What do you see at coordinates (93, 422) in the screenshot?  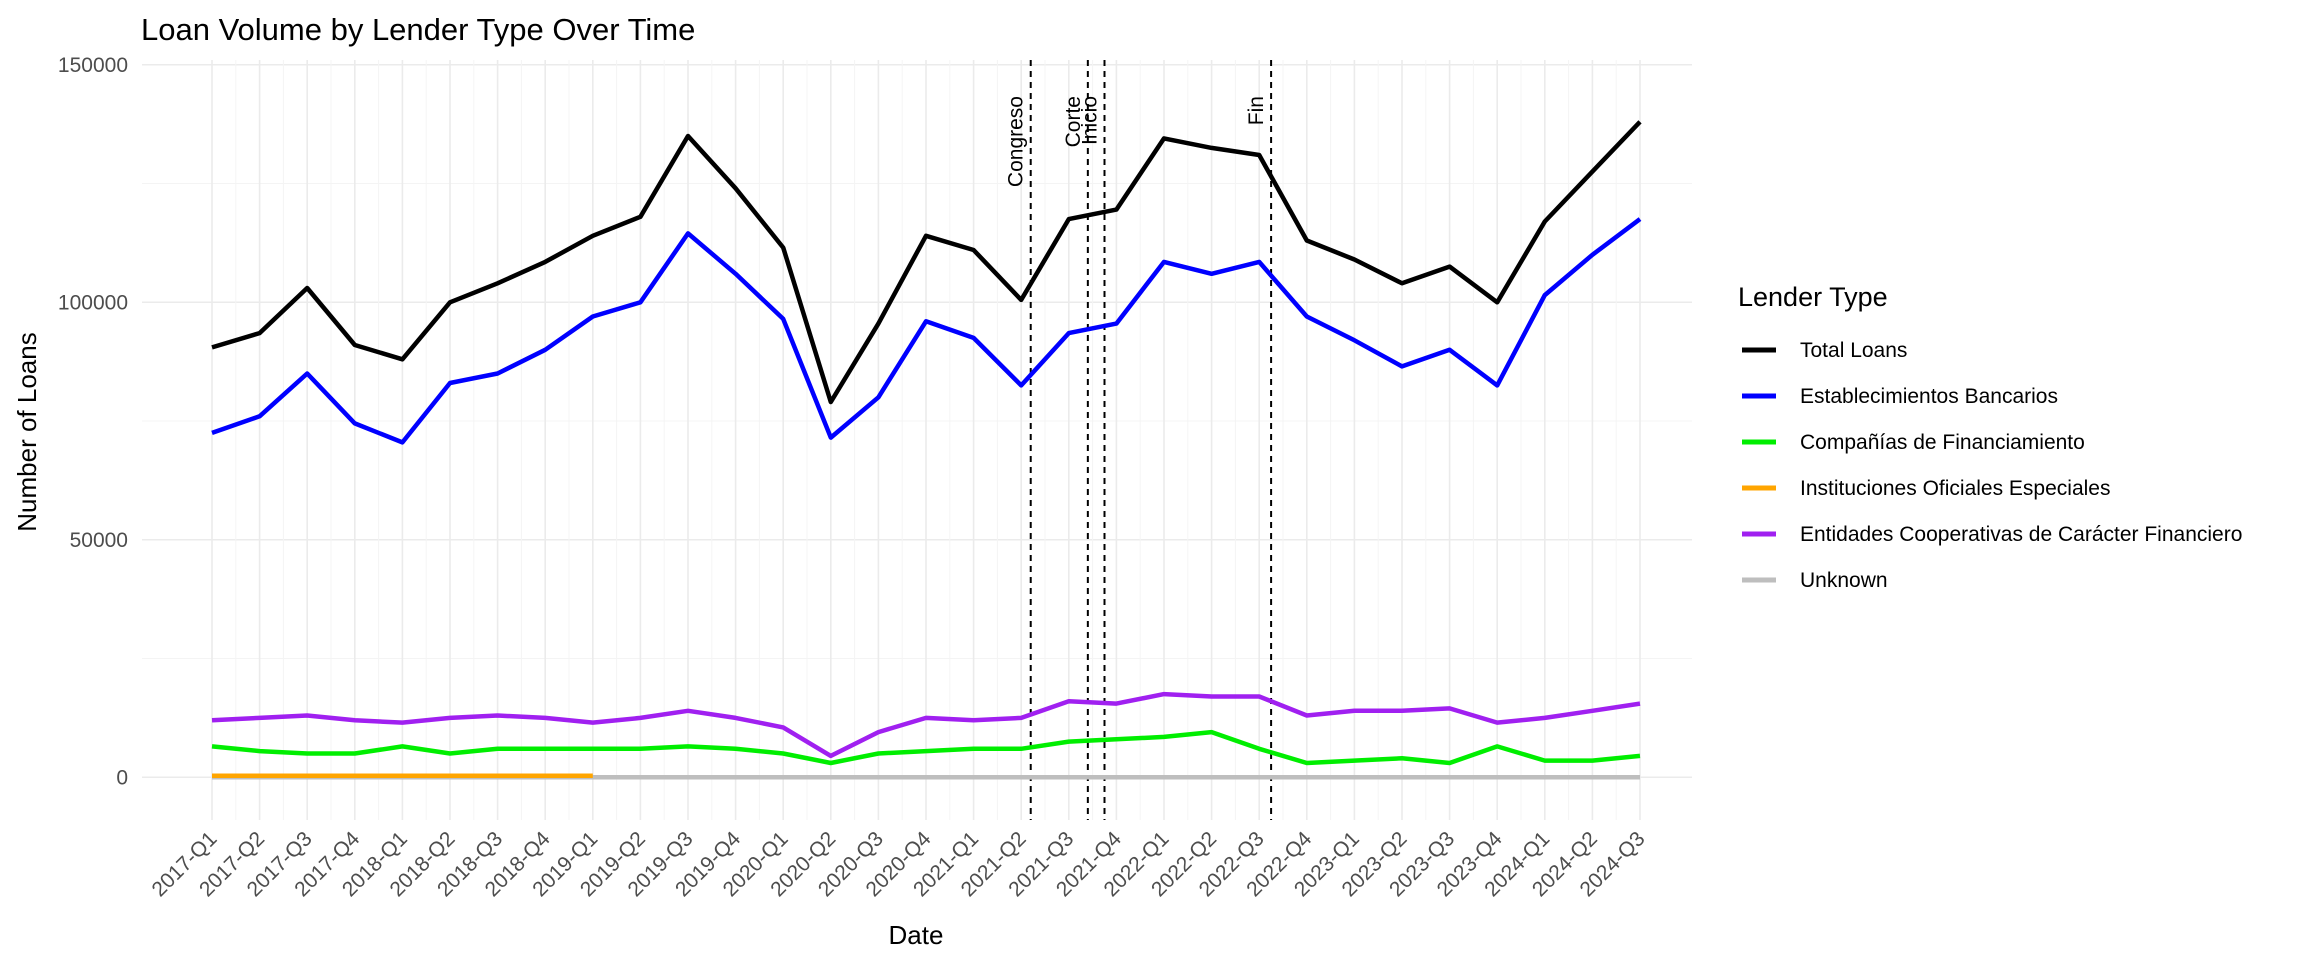 I see `y-axis-ticks: 0 50000 100000 150000` at bounding box center [93, 422].